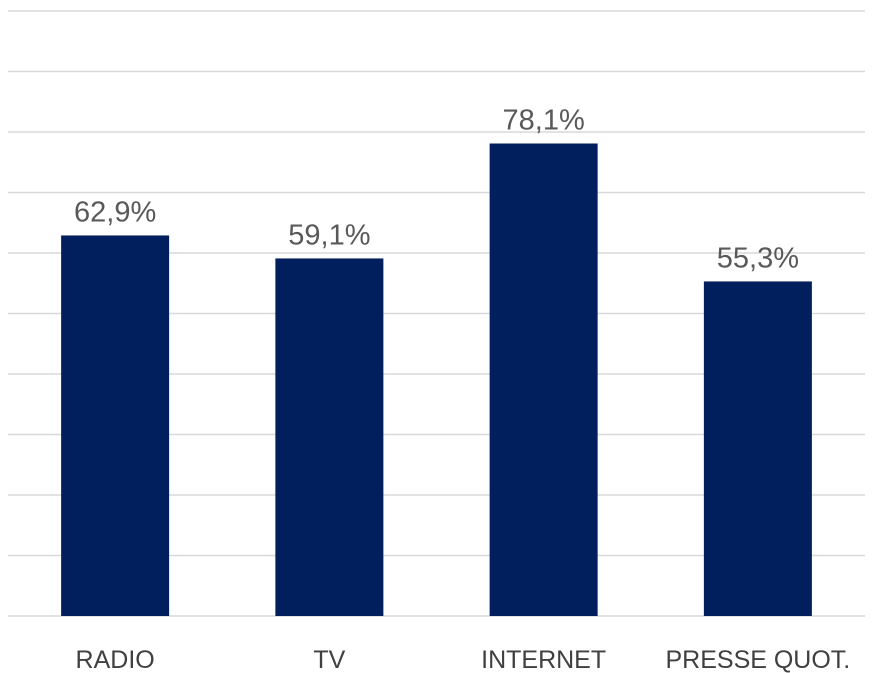  I want to click on data-label: 78,1%, so click(544, 120).